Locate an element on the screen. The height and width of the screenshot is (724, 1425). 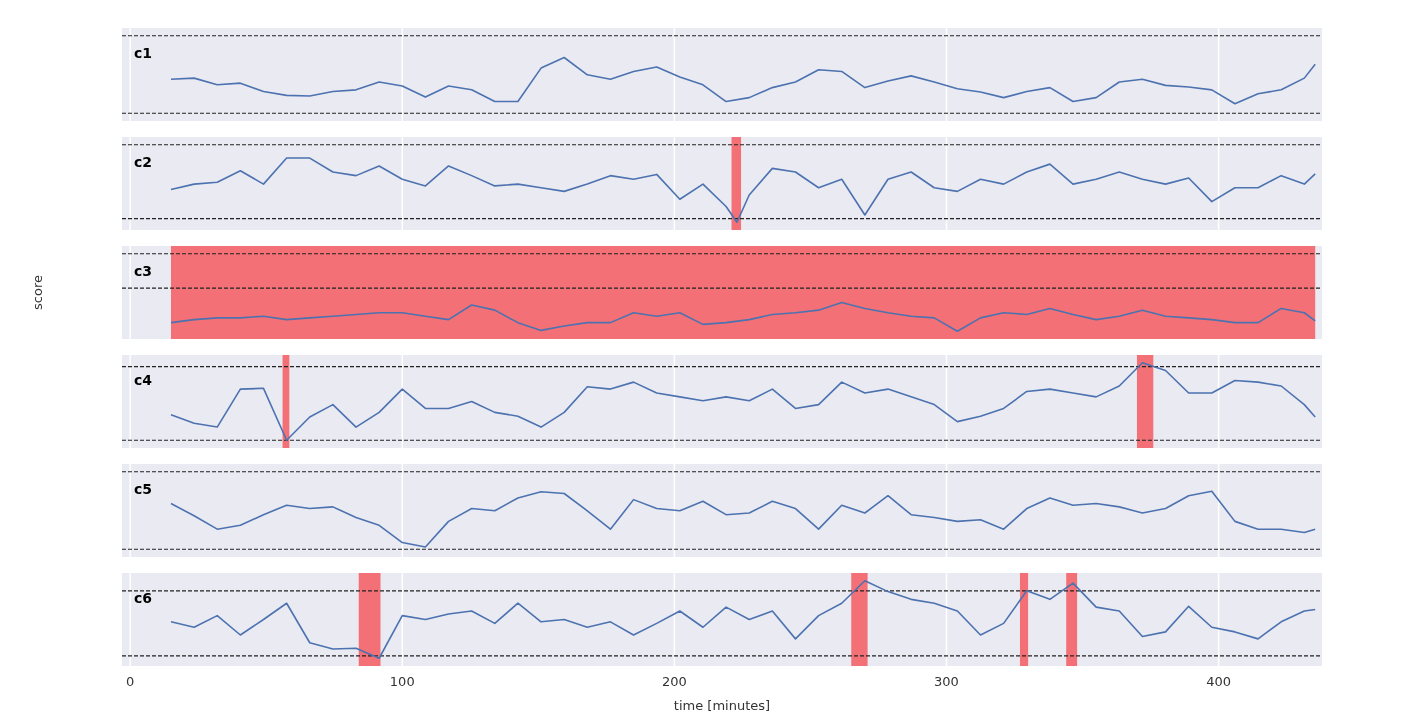
x-tick-label: 200 is located at coordinates (674, 681).